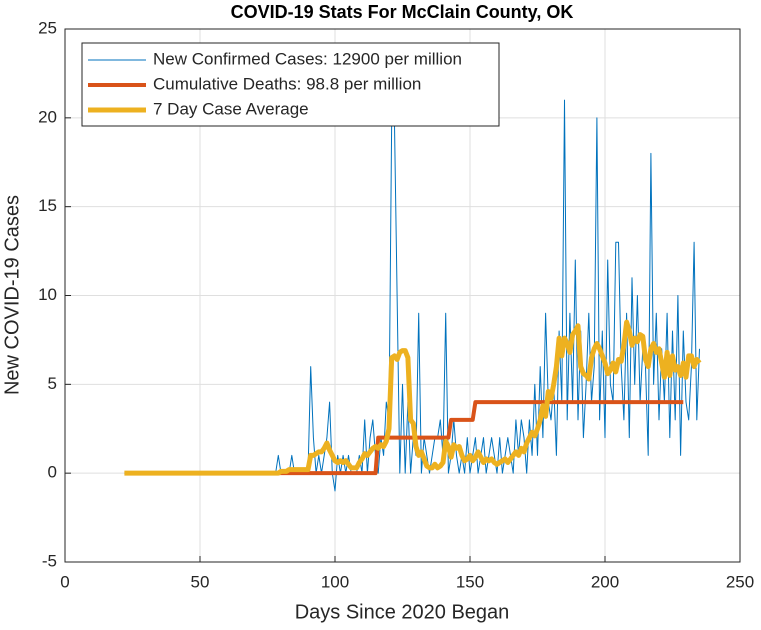  I want to click on x-tick-label: 0, so click(64, 581).